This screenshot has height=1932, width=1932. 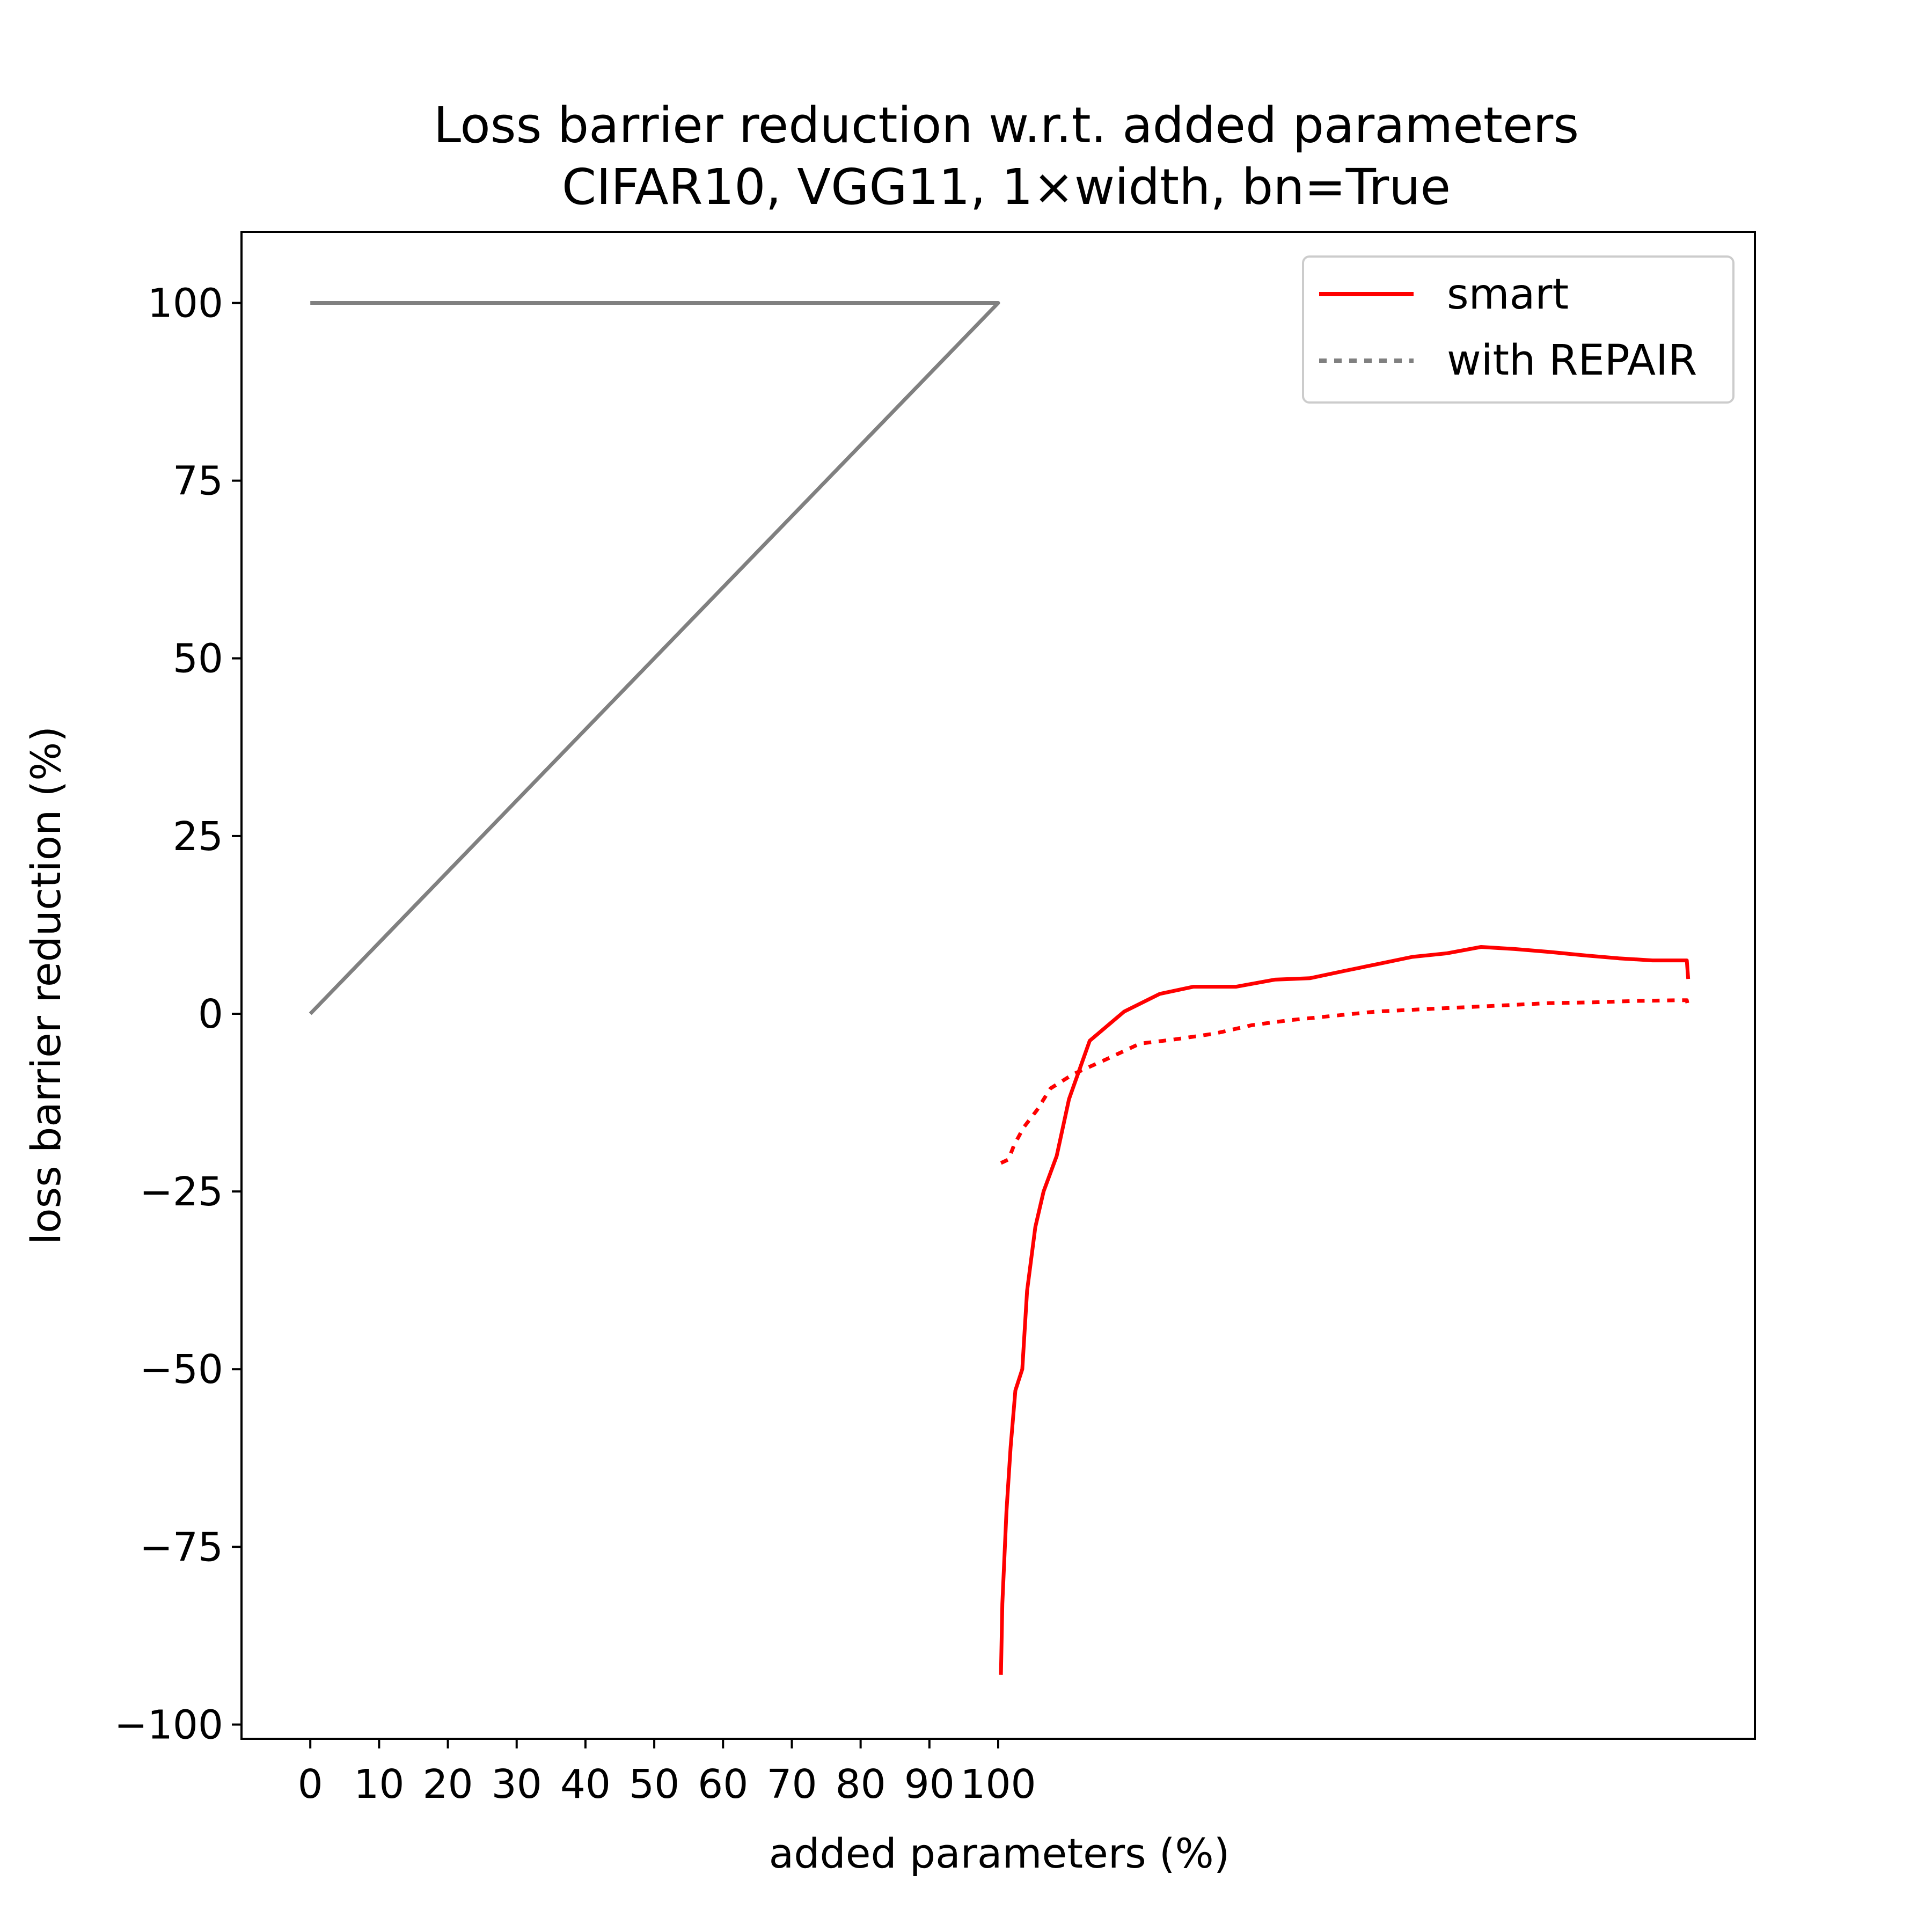 What do you see at coordinates (861, 1784) in the screenshot?
I see `x-tick-label: 80` at bounding box center [861, 1784].